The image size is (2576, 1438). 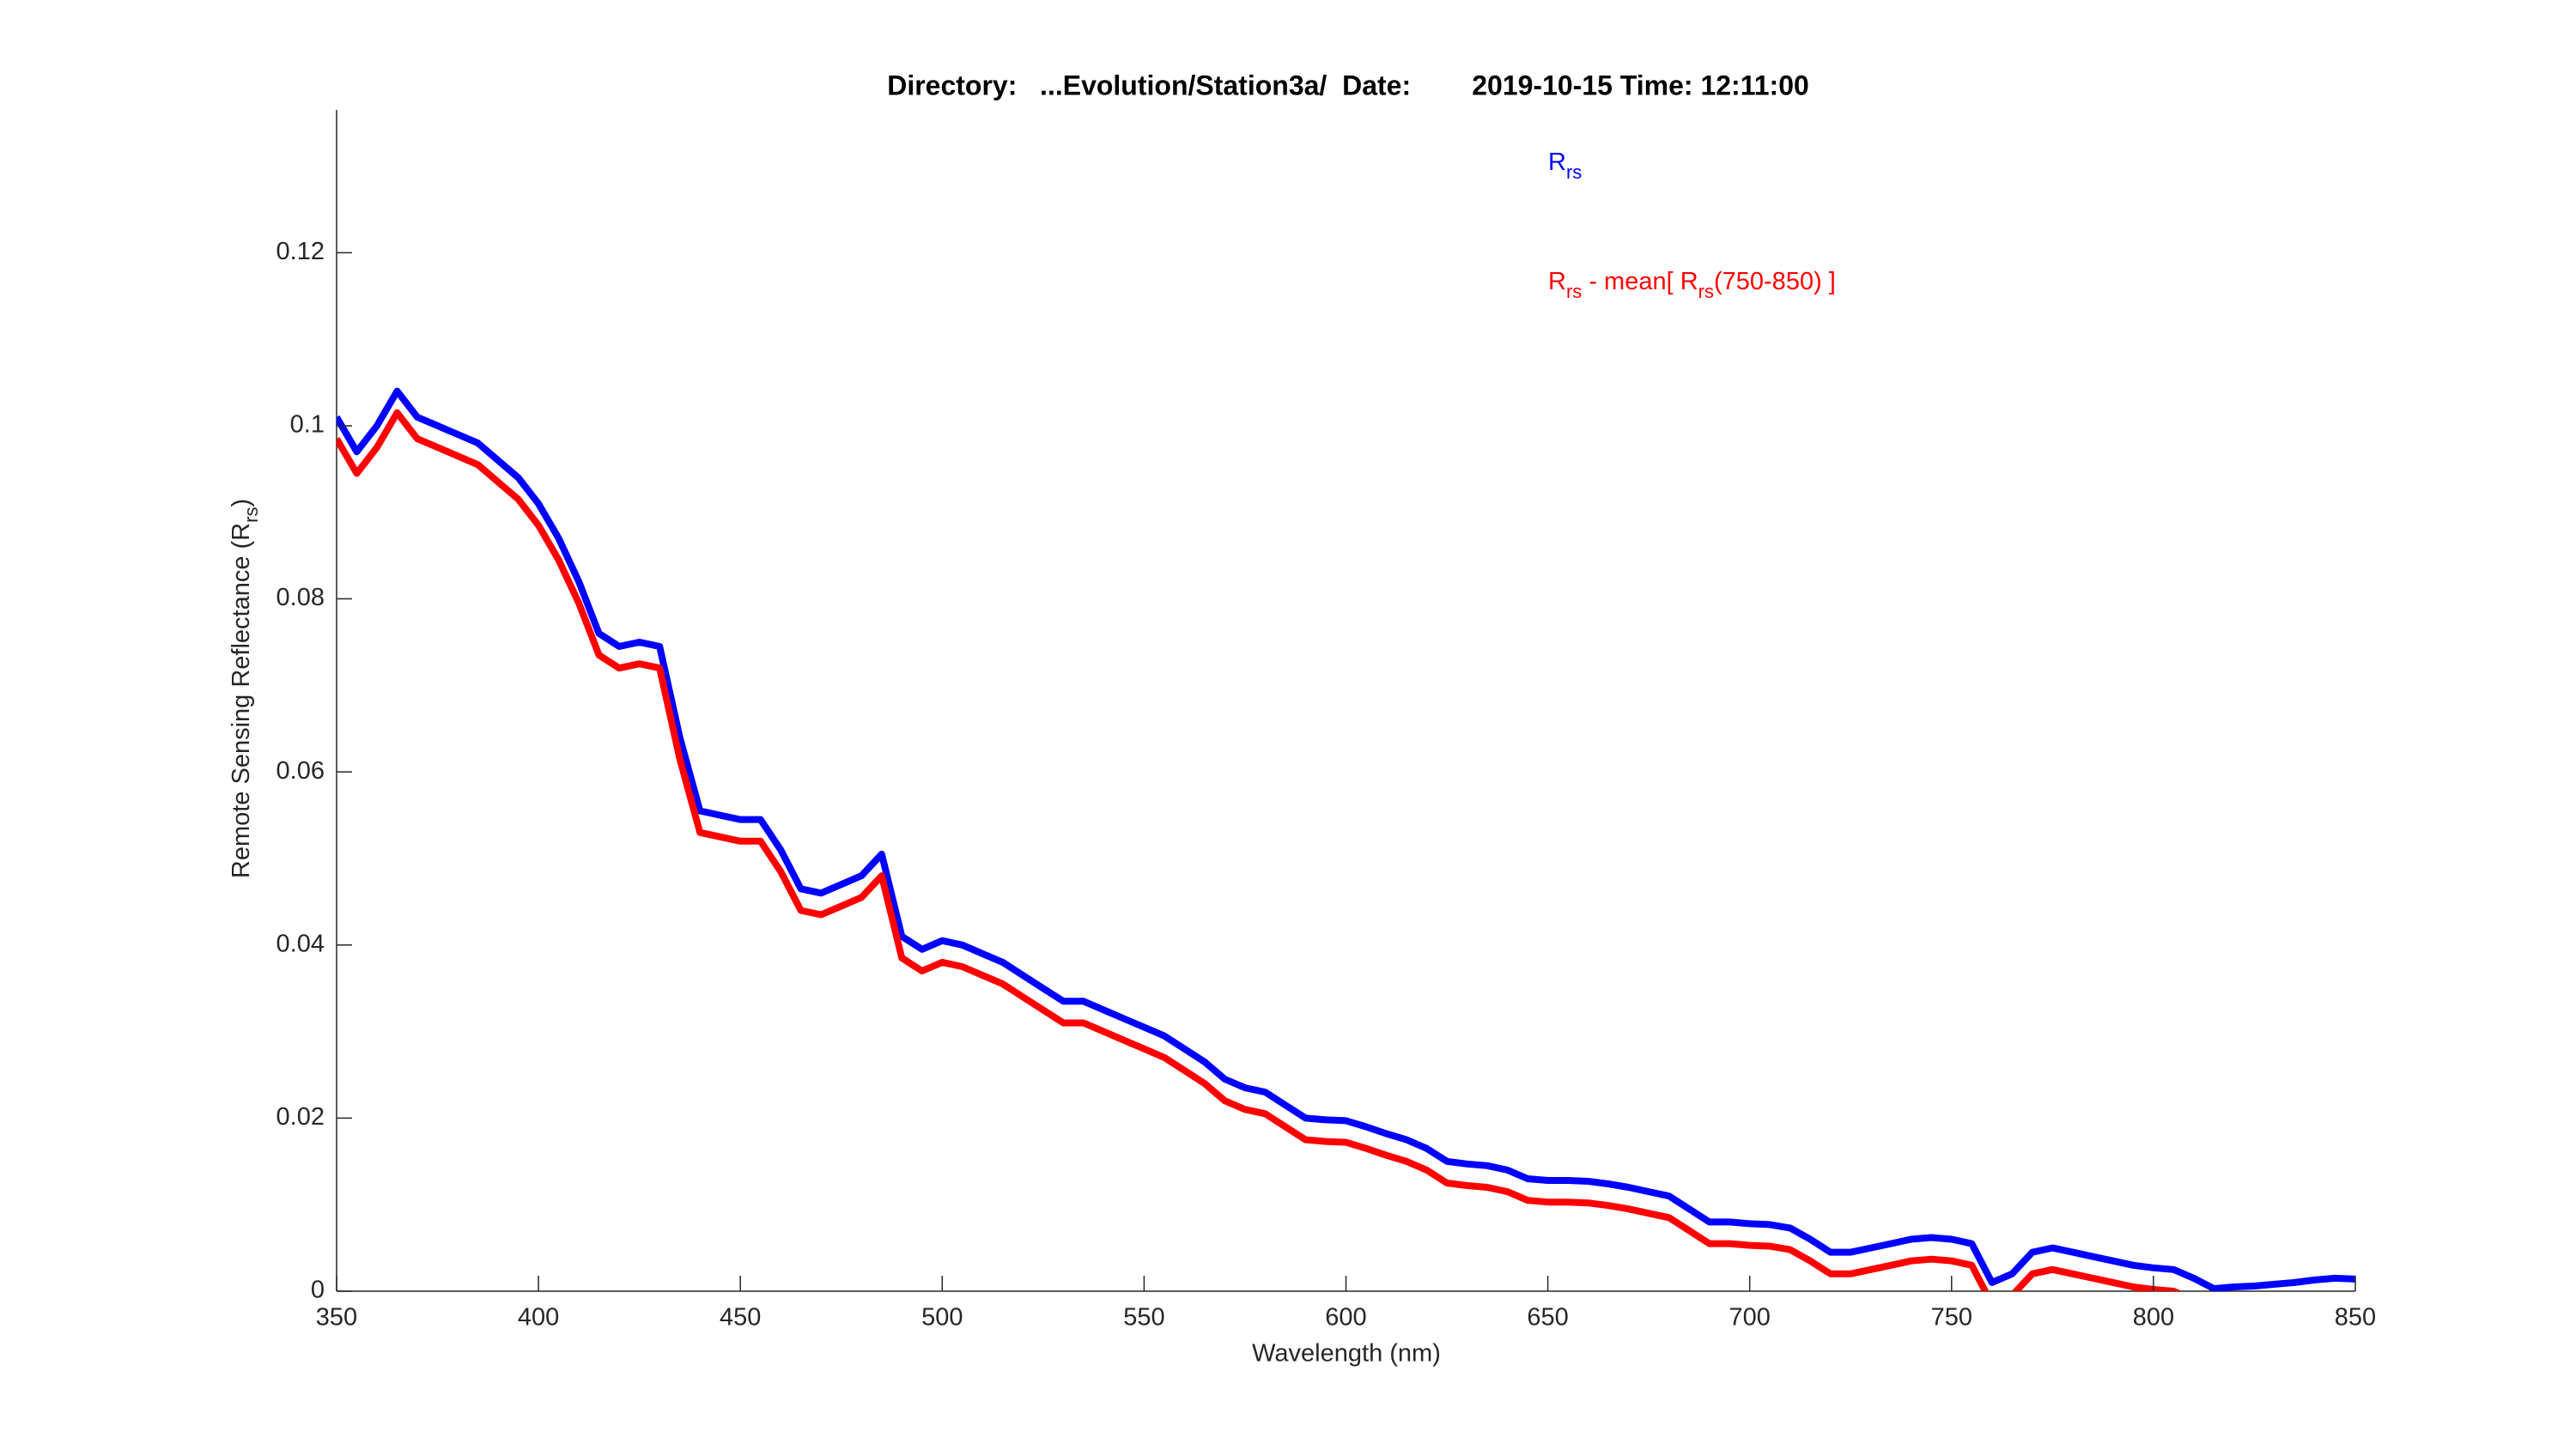 I want to click on y-axis-label: Remote Sensing Reflectance (Rrs), so click(x=246, y=688).